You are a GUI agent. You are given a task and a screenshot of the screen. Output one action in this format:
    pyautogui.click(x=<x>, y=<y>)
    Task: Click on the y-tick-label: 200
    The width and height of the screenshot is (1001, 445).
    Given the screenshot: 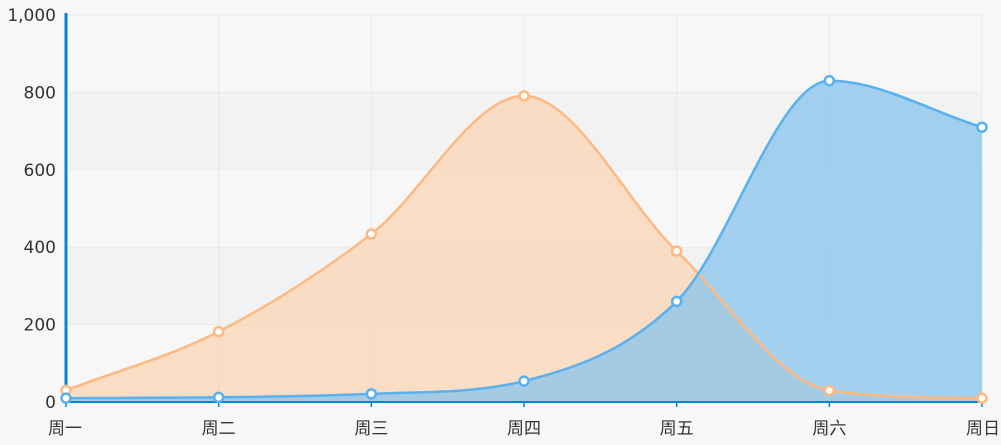 What is the action you would take?
    pyautogui.click(x=40, y=326)
    